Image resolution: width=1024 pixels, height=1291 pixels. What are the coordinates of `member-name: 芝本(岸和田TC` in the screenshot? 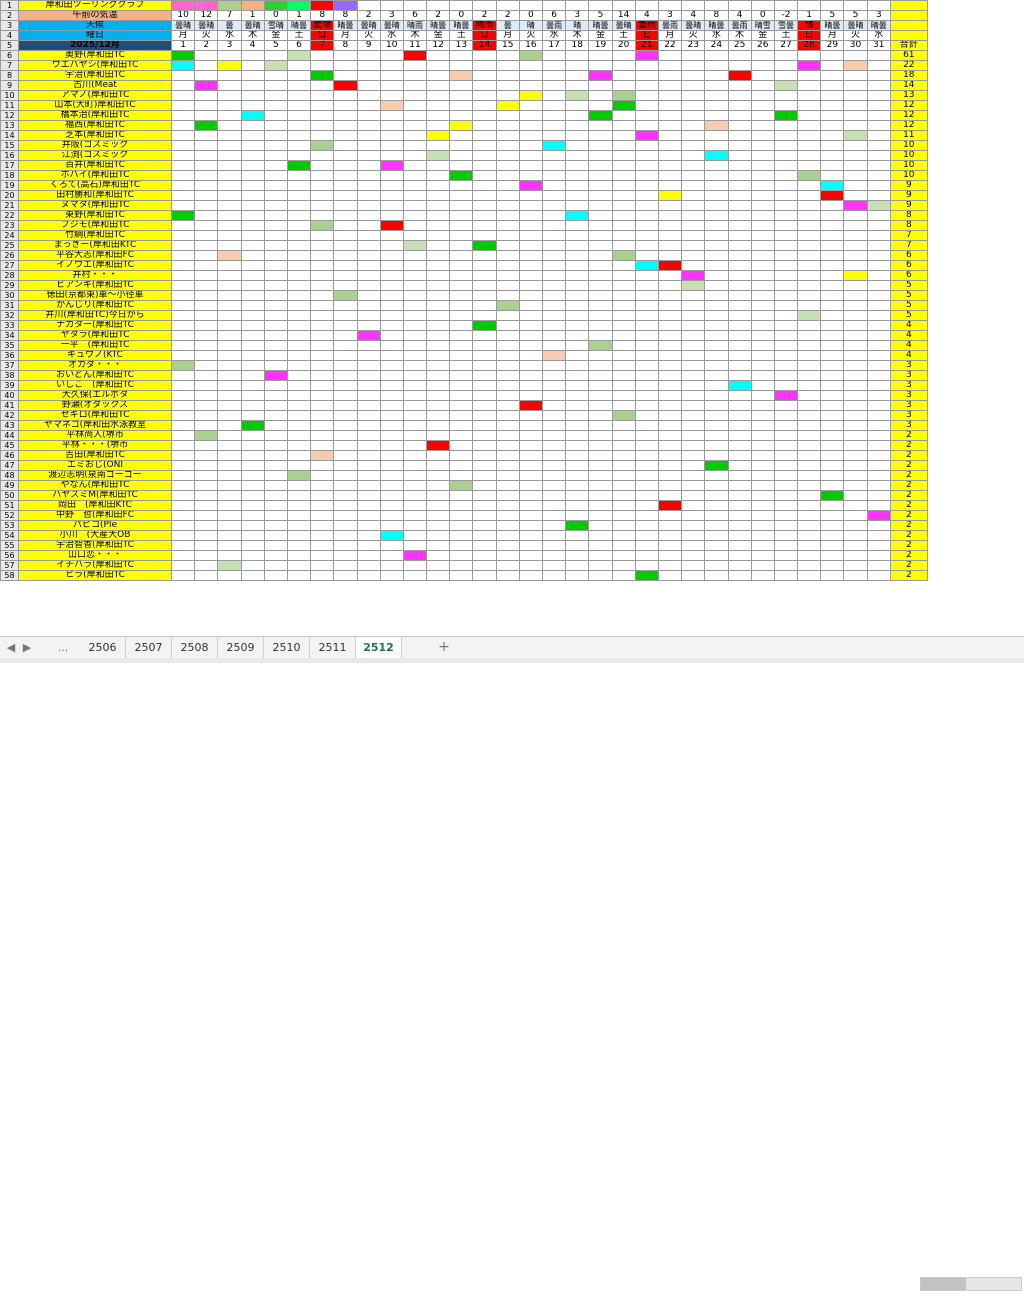 It's located at (95, 135).